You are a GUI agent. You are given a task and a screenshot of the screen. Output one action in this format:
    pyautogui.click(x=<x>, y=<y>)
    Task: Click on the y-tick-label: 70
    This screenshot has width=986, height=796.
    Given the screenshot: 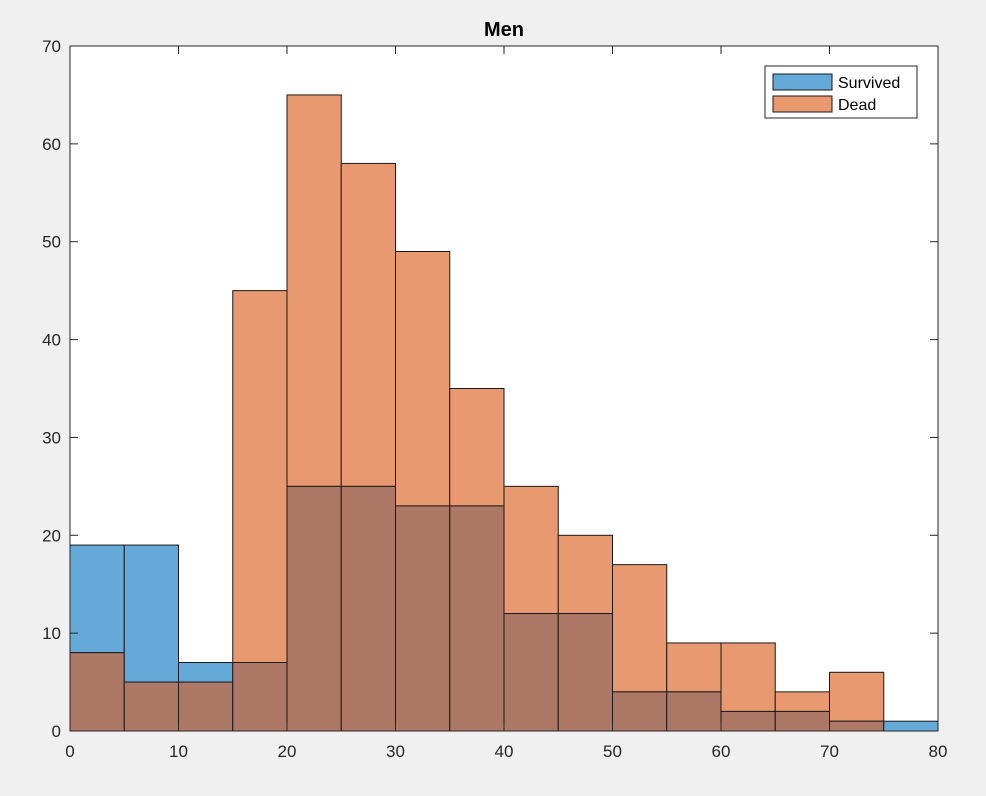 What is the action you would take?
    pyautogui.click(x=51, y=46)
    